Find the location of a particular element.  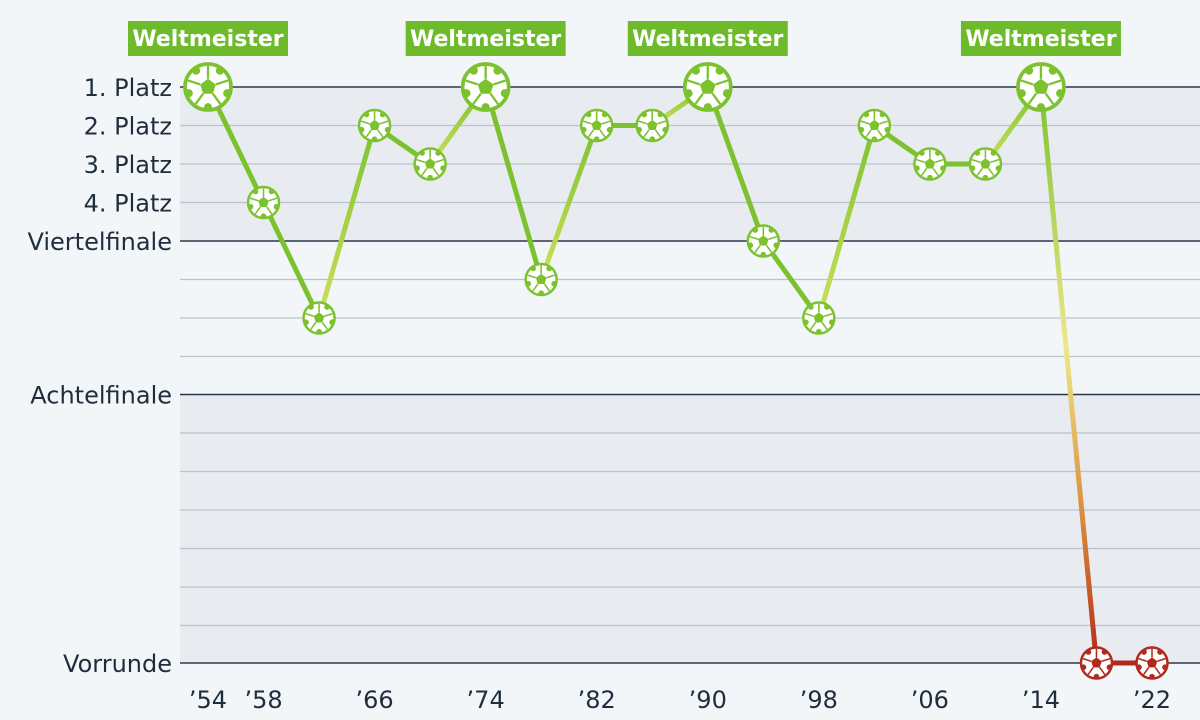

y-tick-label: 1. Platz is located at coordinates (128, 88).